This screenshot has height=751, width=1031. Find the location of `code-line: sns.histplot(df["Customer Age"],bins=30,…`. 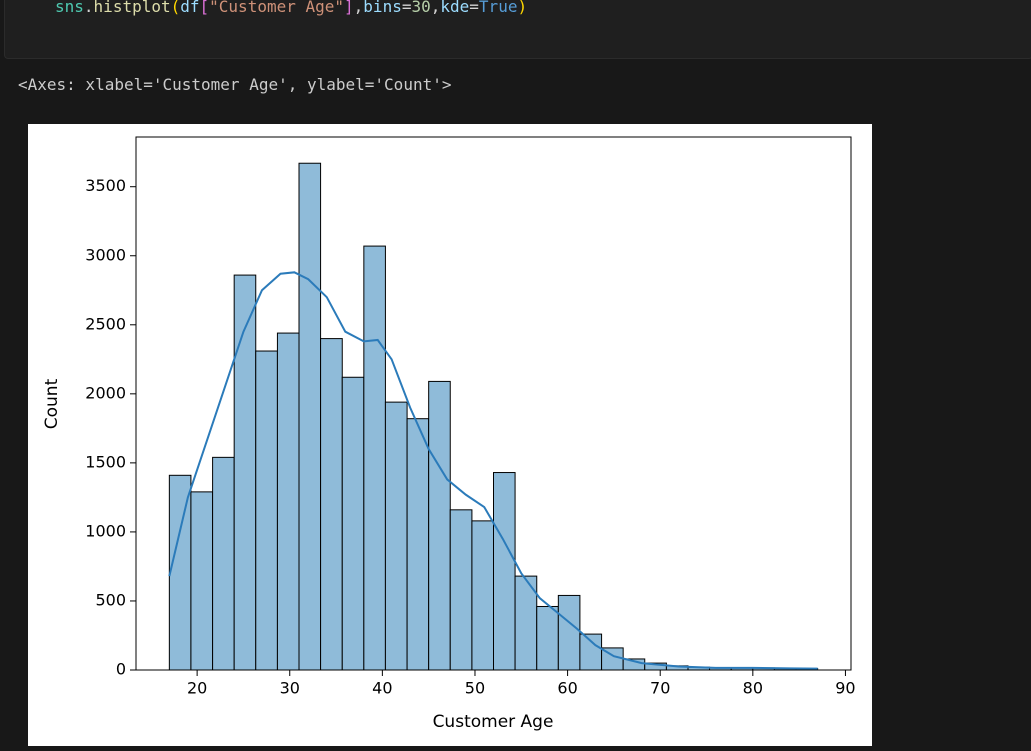

code-line: sns.histplot(df["Customer Age"],bins=30,… is located at coordinates (291, 8).